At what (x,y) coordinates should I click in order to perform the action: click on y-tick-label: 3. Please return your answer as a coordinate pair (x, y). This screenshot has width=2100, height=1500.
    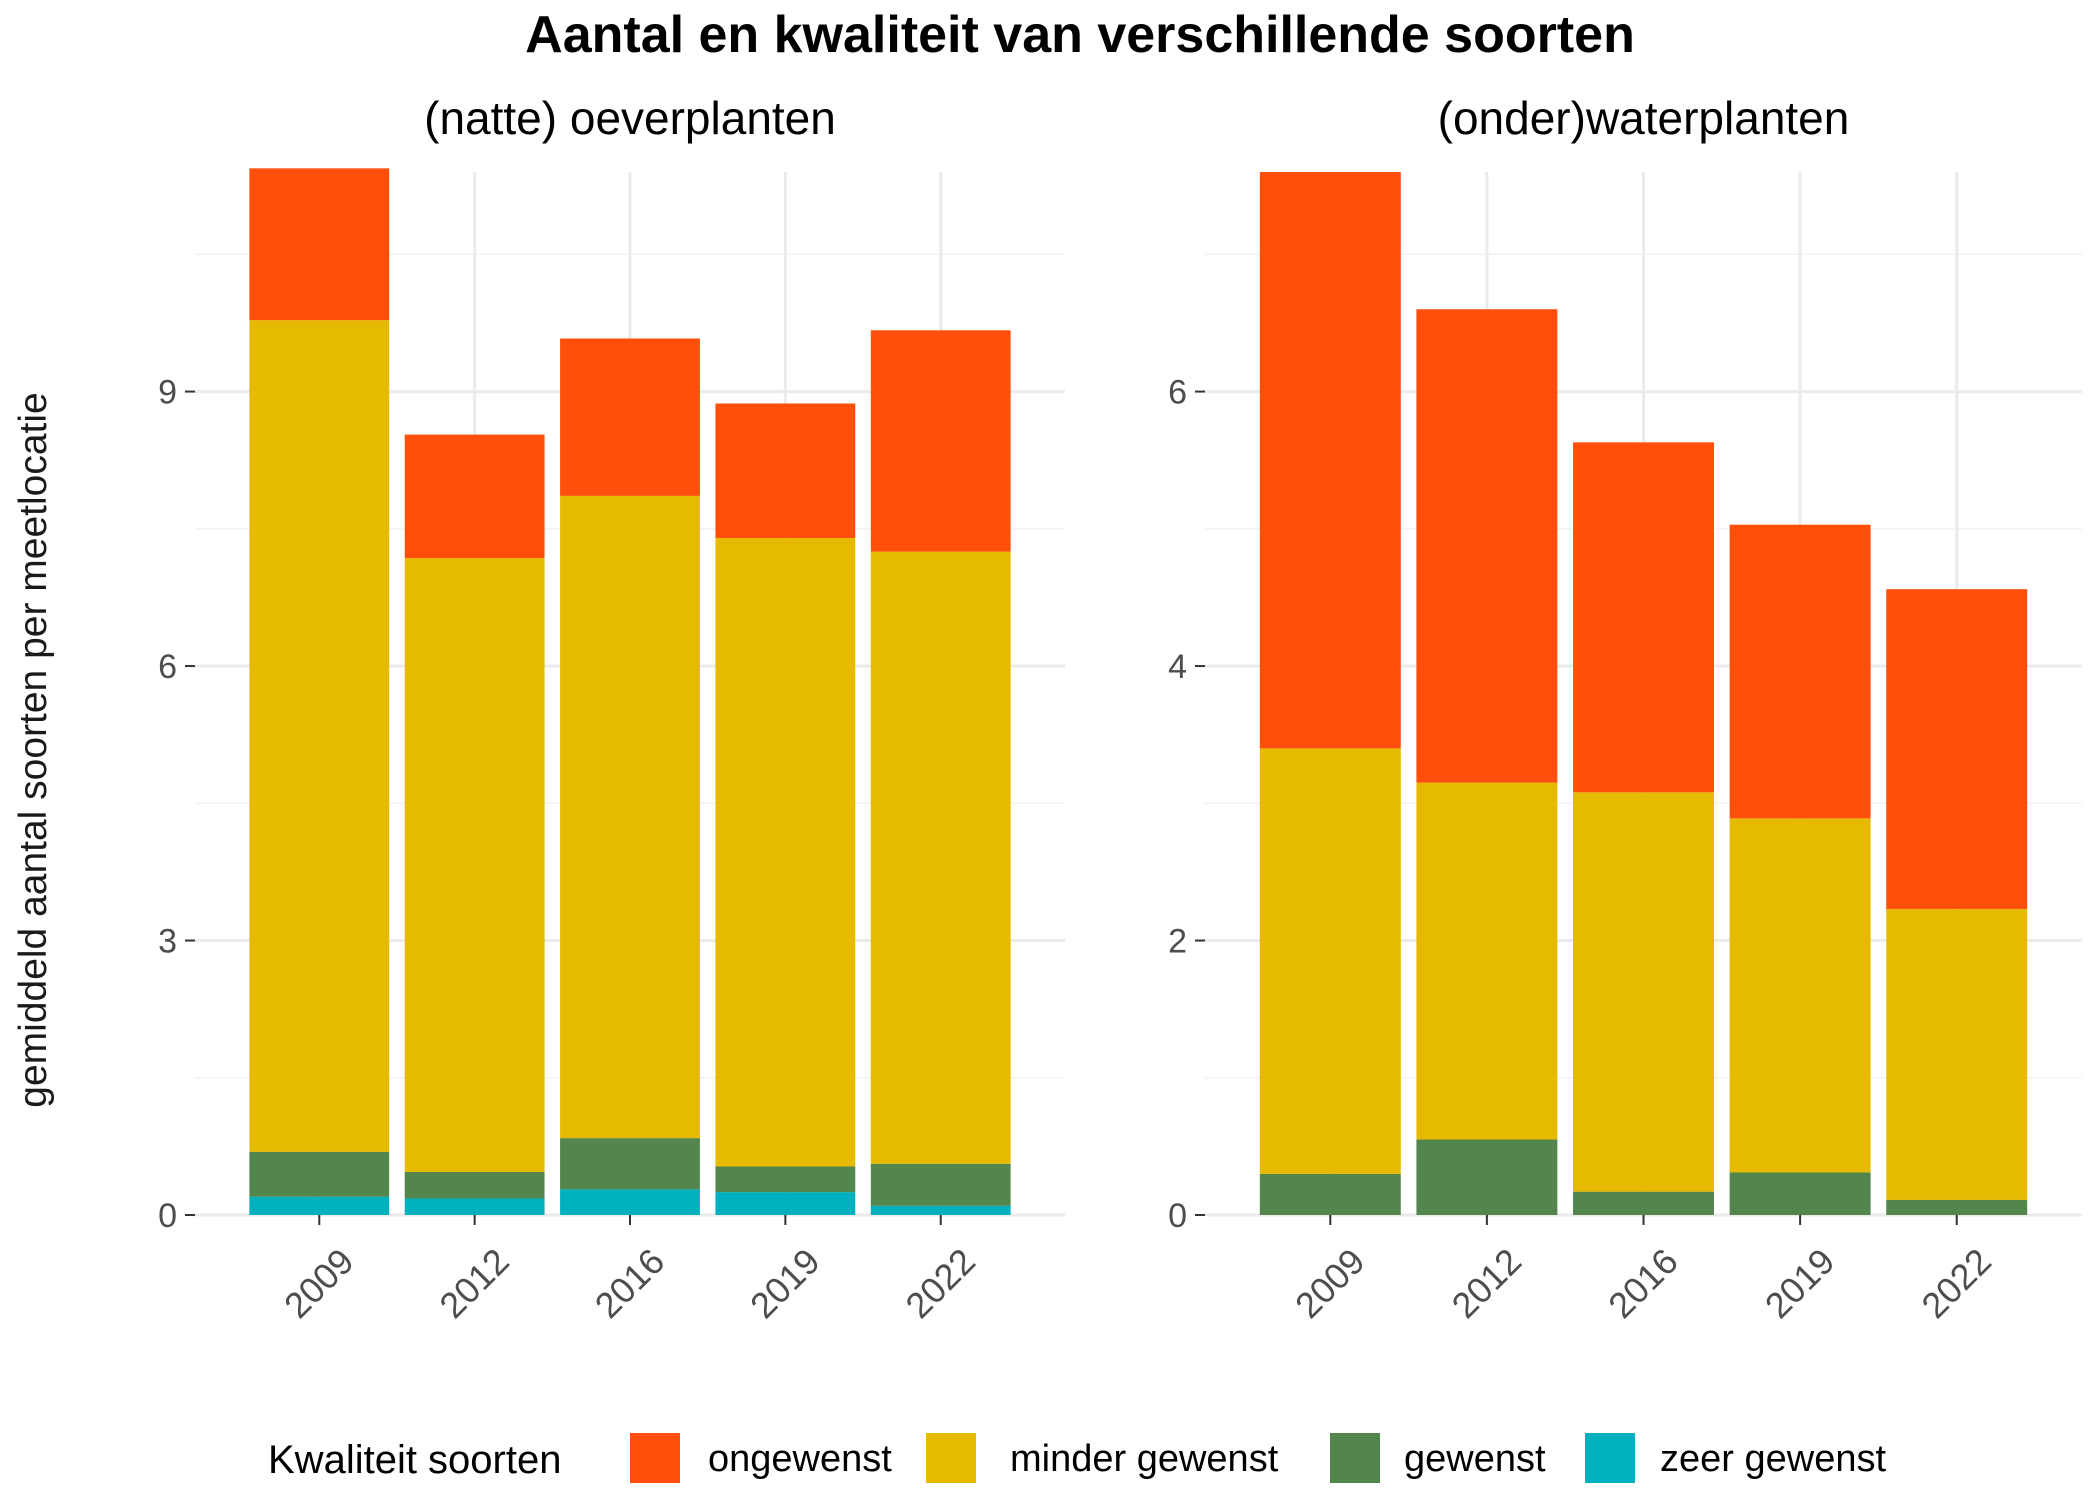
    Looking at the image, I should click on (167, 942).